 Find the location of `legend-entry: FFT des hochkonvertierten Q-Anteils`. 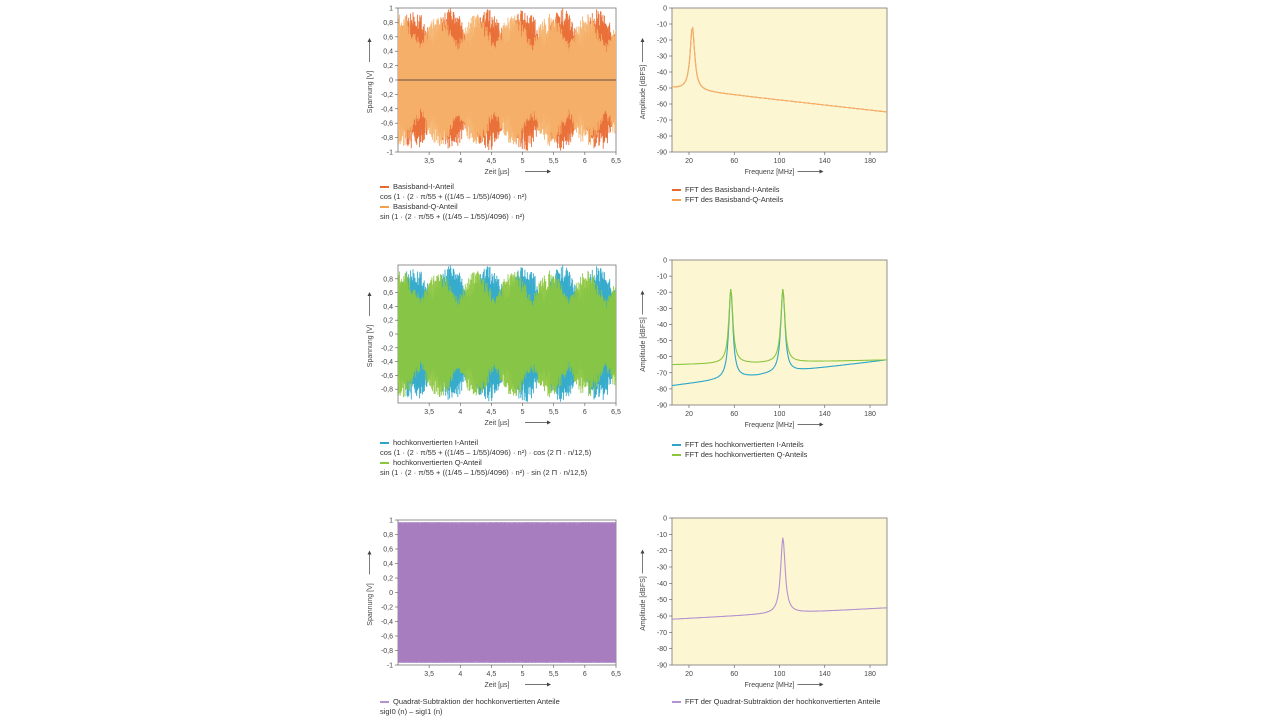

legend-entry: FFT des hochkonvertierten Q-Anteils is located at coordinates (739, 455).